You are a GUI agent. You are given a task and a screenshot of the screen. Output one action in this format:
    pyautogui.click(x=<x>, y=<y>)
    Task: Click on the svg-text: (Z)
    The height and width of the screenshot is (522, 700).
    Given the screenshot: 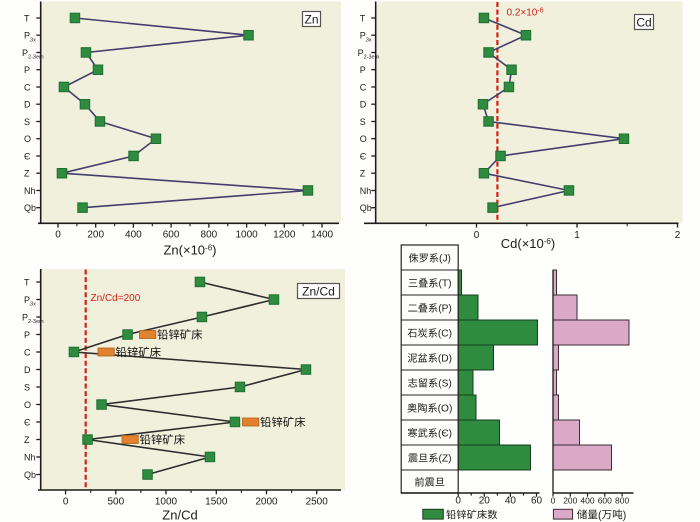 What is the action you would take?
    pyautogui.click(x=444, y=459)
    